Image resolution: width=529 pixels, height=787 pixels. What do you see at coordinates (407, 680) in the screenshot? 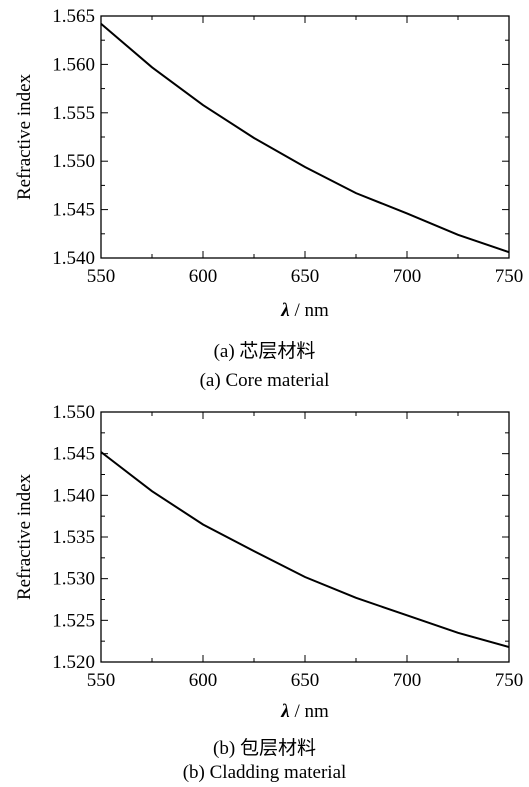
I see `chart-b-x-tick-label: 700` at bounding box center [407, 680].